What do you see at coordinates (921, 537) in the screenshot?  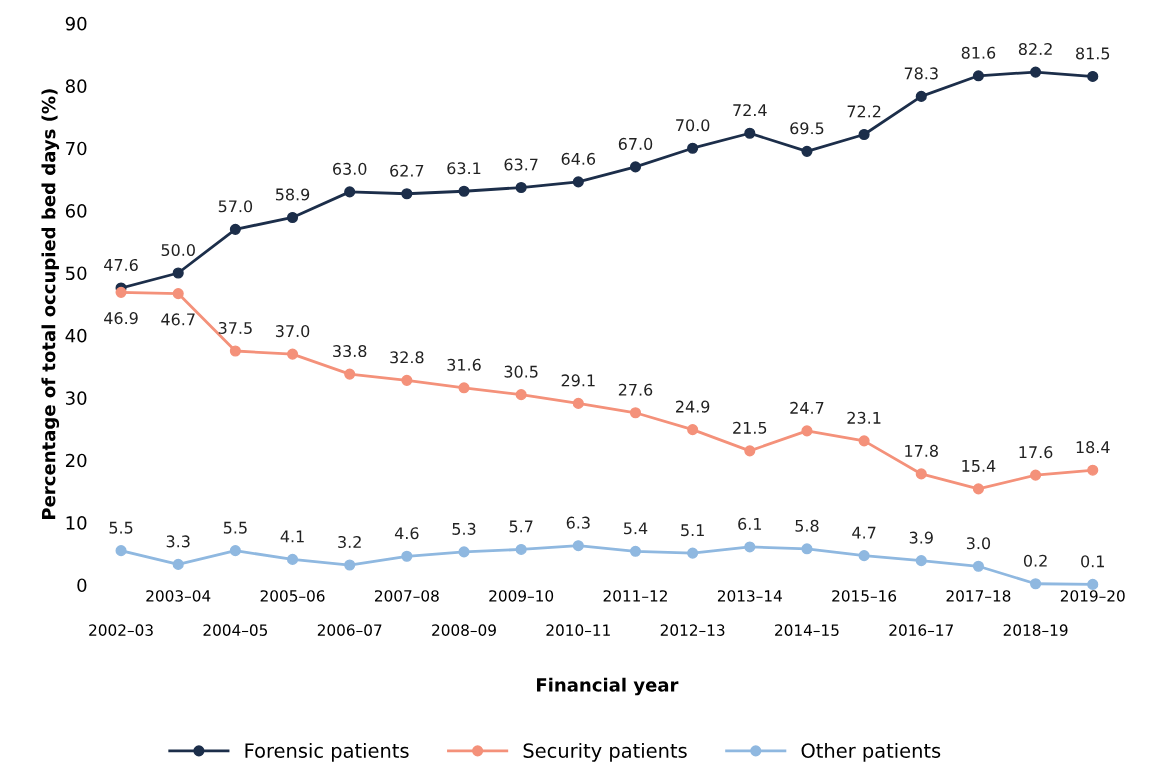 I see `data-label: 3.9` at bounding box center [921, 537].